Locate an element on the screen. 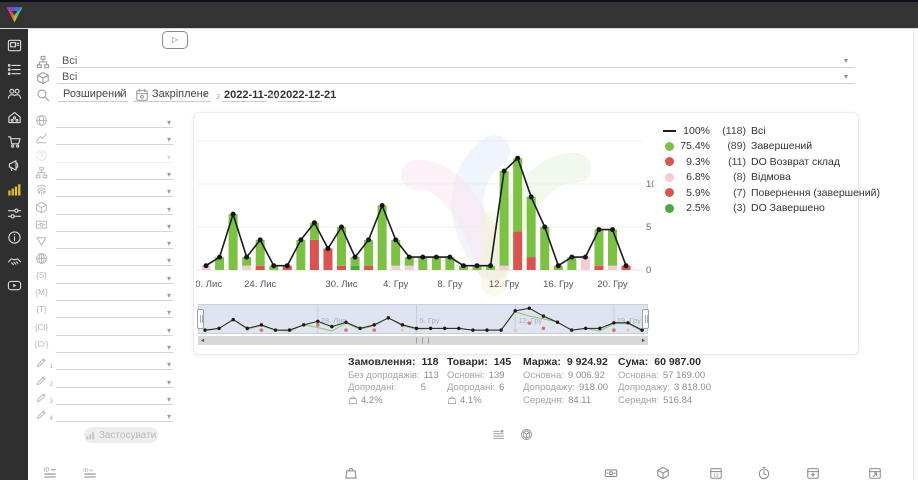 The height and width of the screenshot is (480, 918). top-bar is located at coordinates (459, 15).